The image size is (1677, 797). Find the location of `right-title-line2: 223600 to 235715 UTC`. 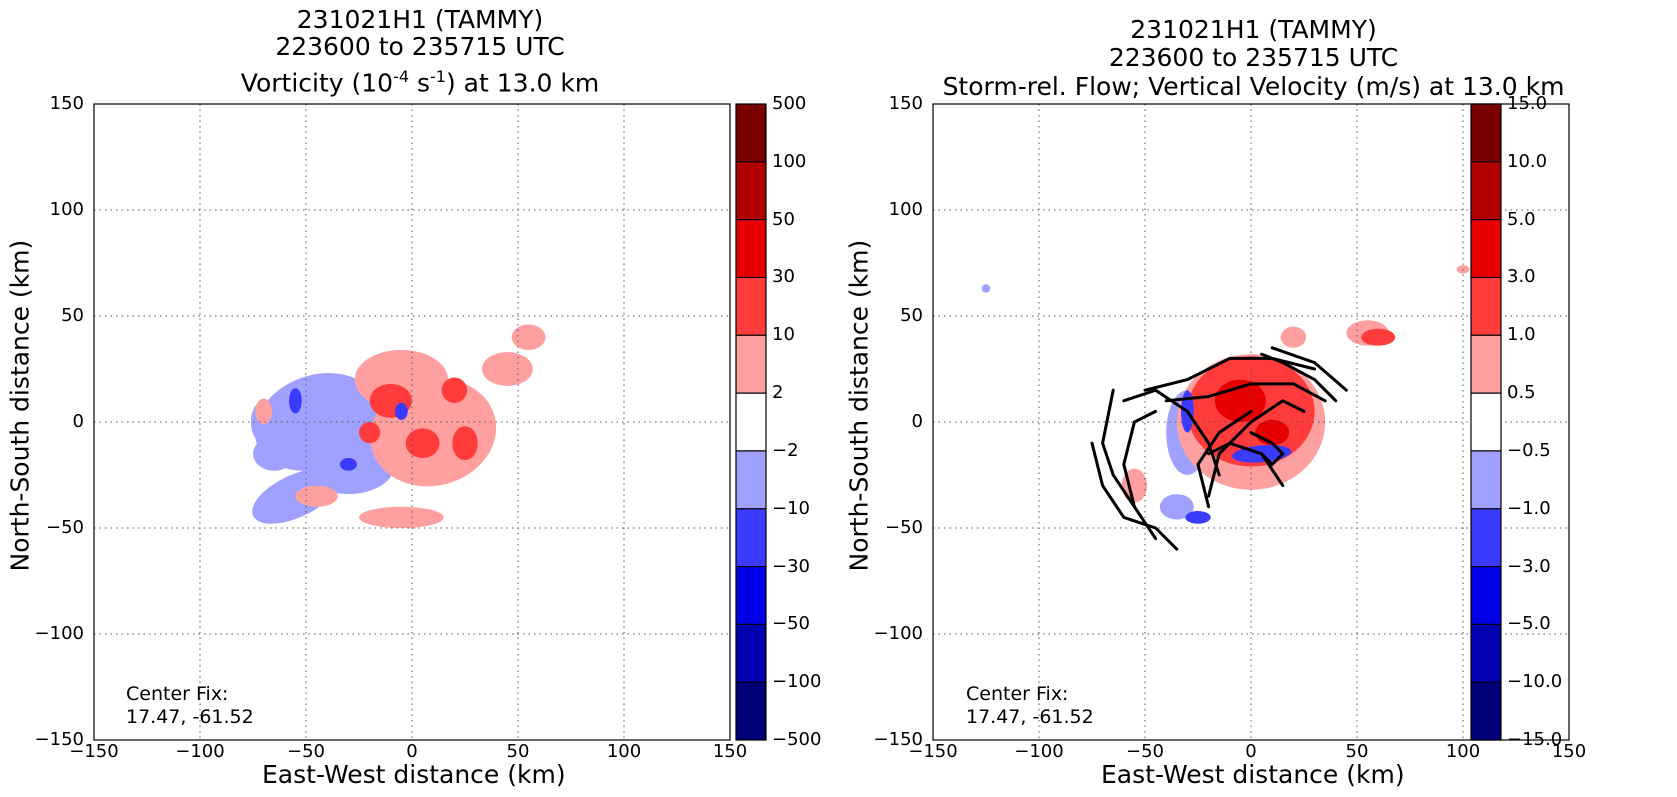

right-title-line2: 223600 to 235715 UTC is located at coordinates (1253, 57).